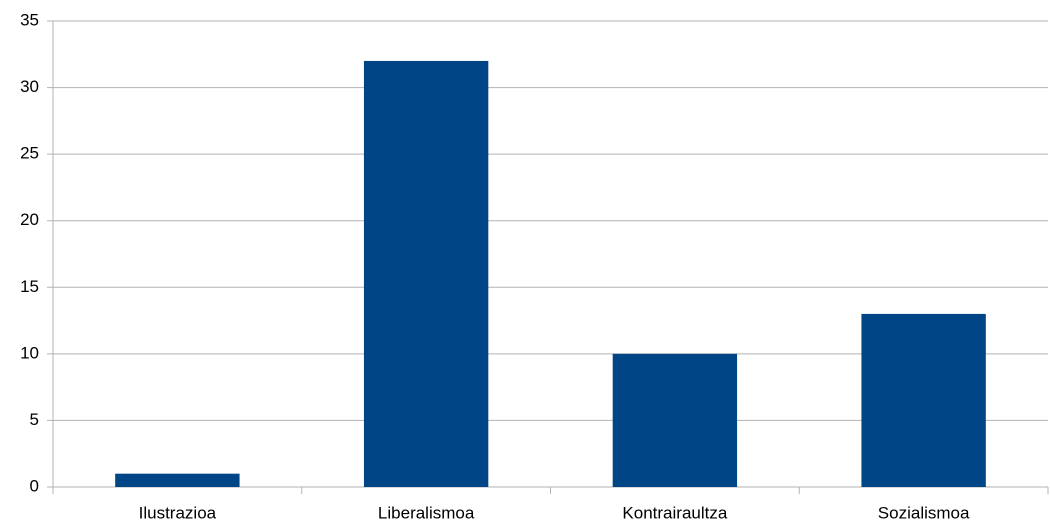  I want to click on y-tick-label: 0, so click(34, 485).